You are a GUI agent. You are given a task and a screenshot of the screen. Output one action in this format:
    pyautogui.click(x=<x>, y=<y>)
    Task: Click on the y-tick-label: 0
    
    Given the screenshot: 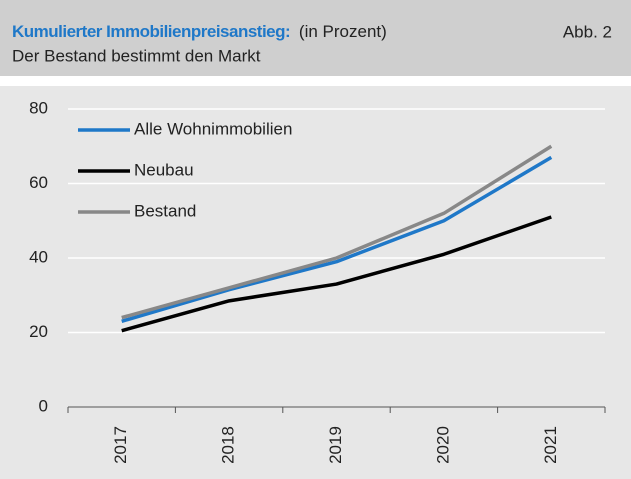 What is the action you would take?
    pyautogui.click(x=43, y=405)
    